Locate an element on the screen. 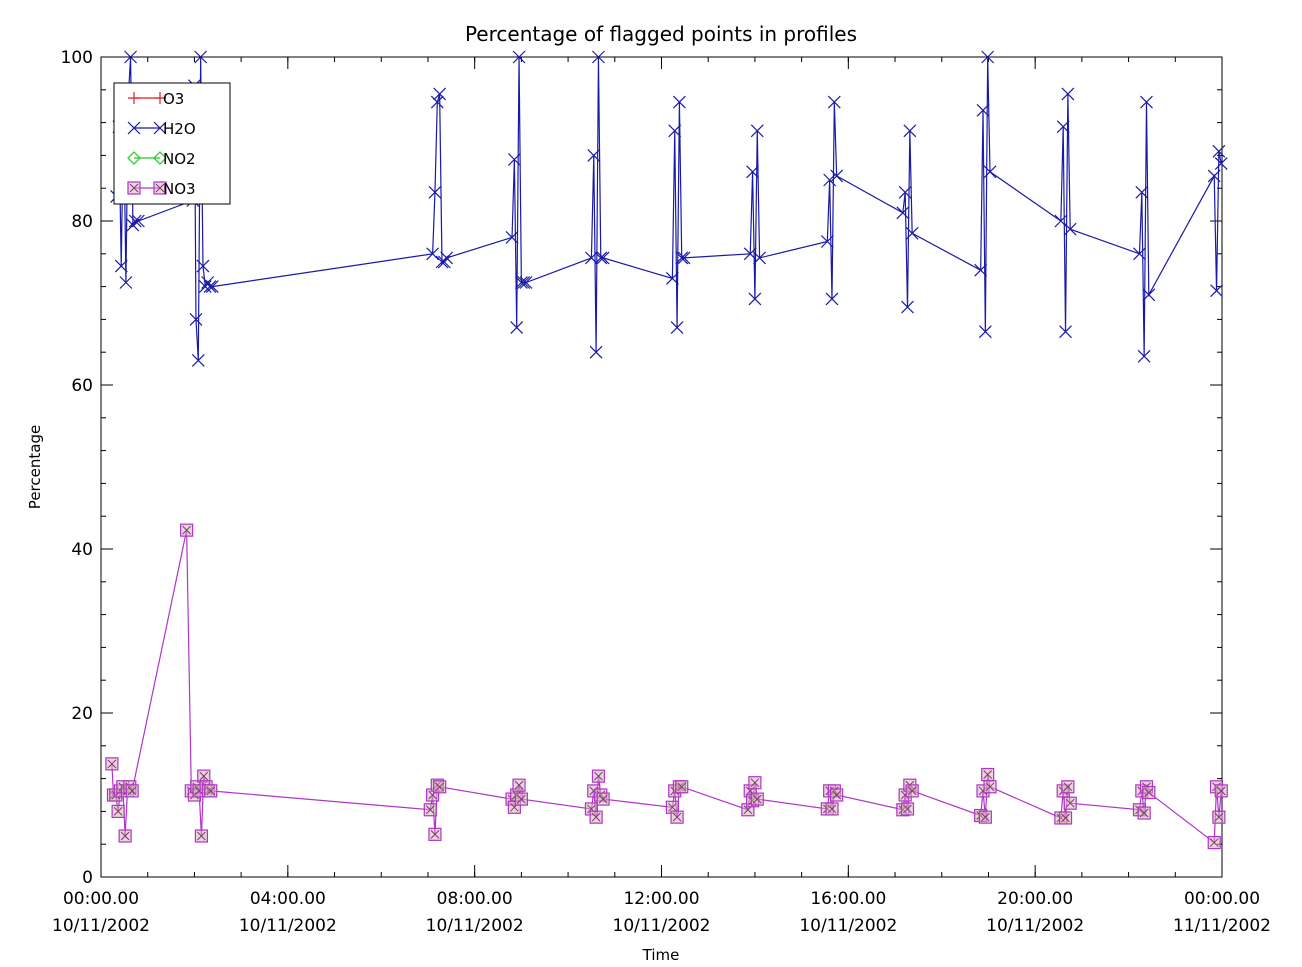 The image size is (1302, 967). x-tick-label-time: 16:00.00 is located at coordinates (848, 899).